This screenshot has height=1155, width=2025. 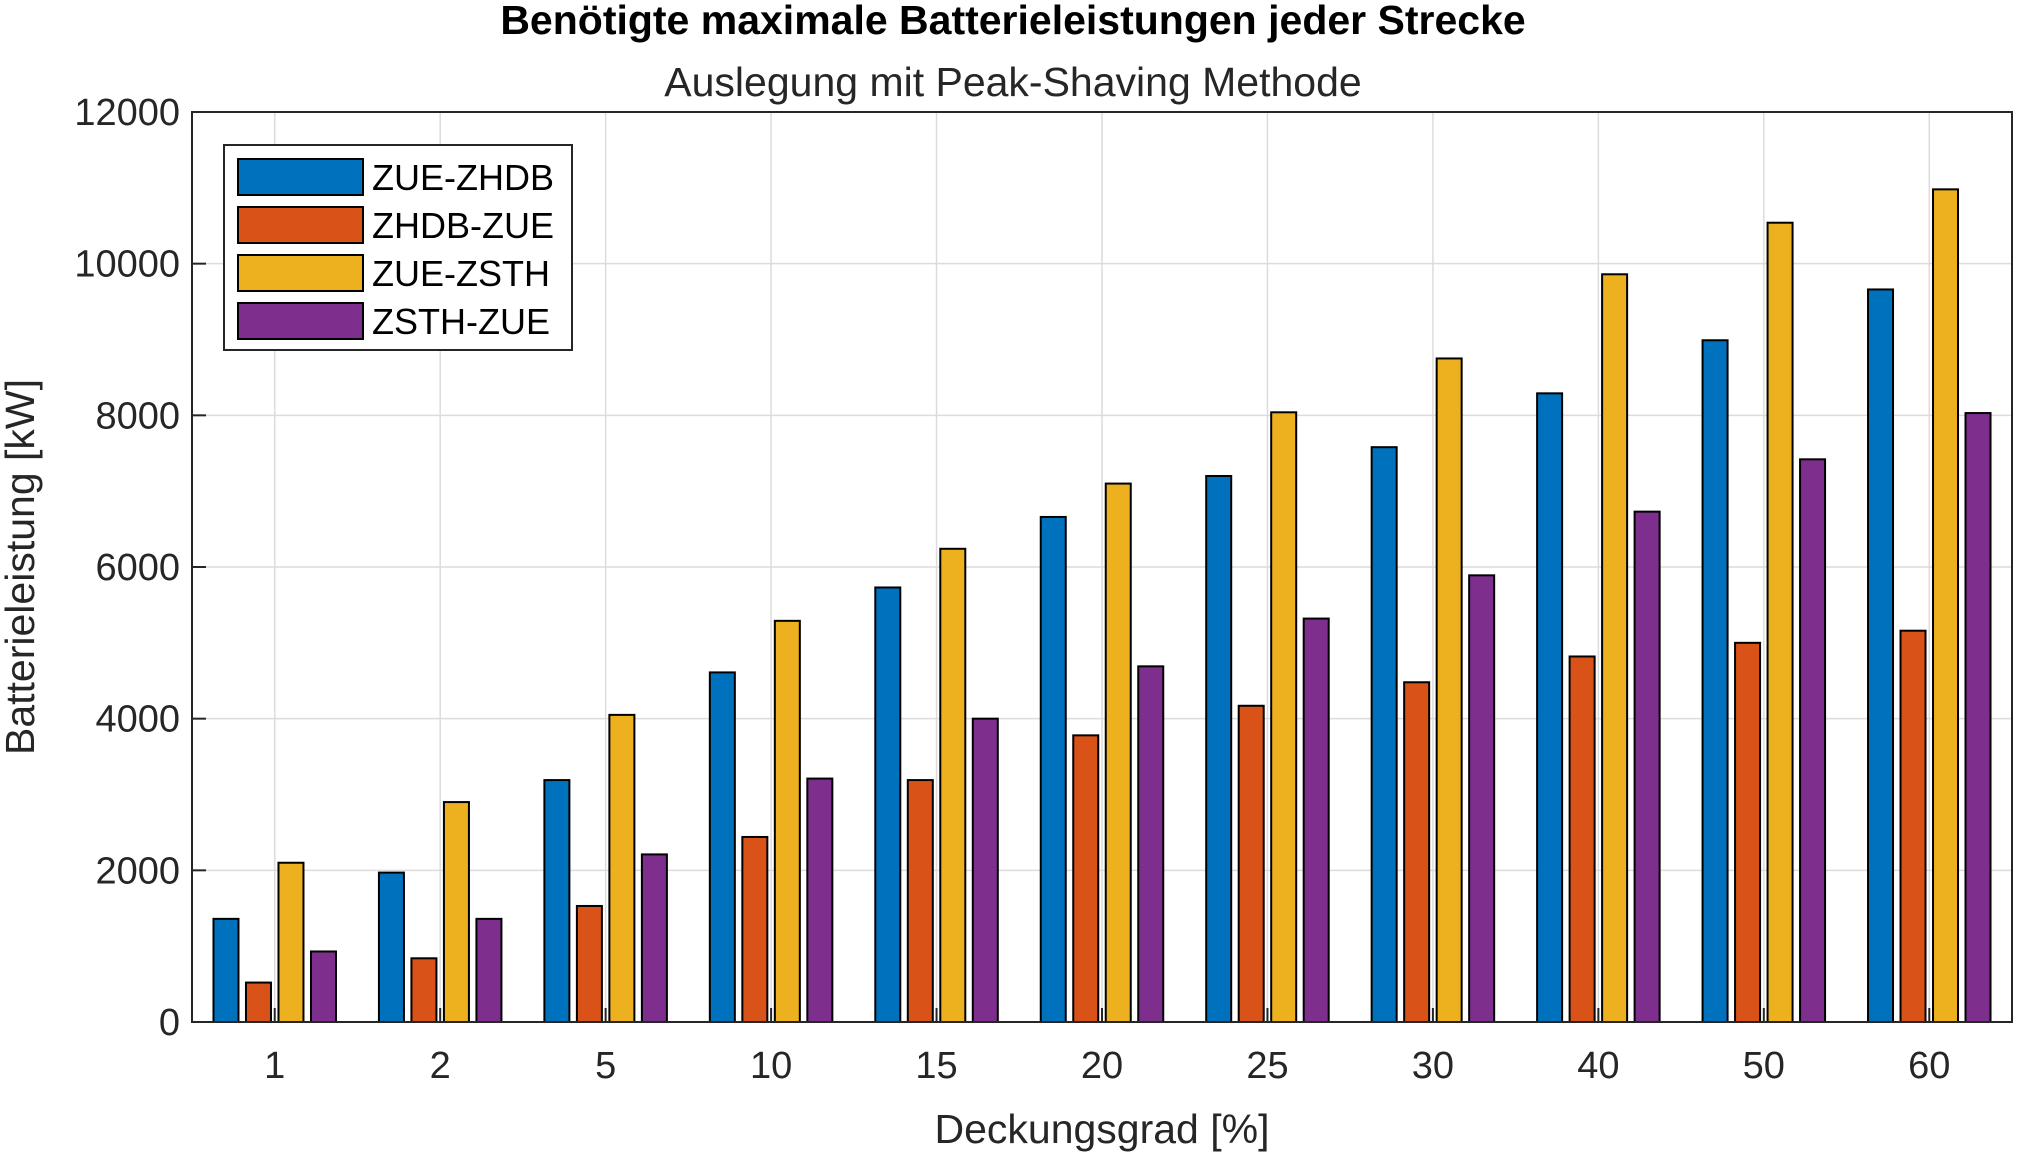 What do you see at coordinates (463, 177) in the screenshot?
I see `legend-label-zue-zhdb: ZUE-ZHDB` at bounding box center [463, 177].